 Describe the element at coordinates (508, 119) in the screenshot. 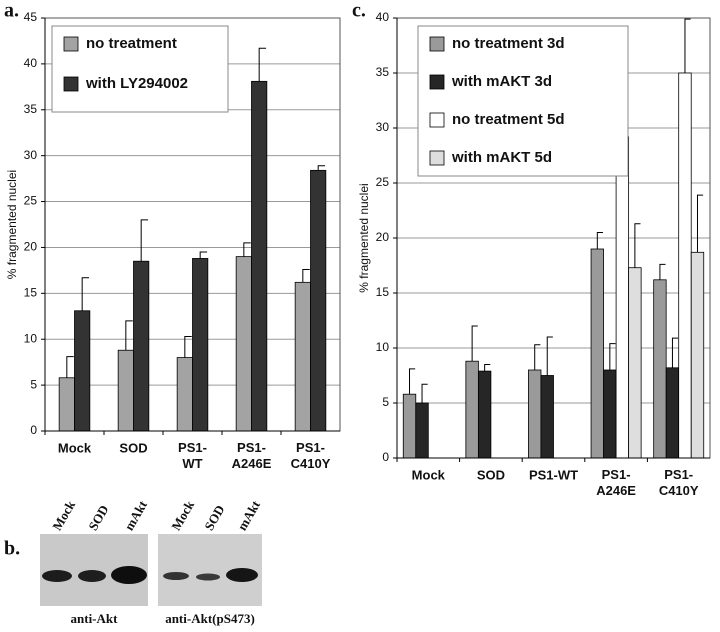

I see `legend-label: no treatment 5d` at that location.